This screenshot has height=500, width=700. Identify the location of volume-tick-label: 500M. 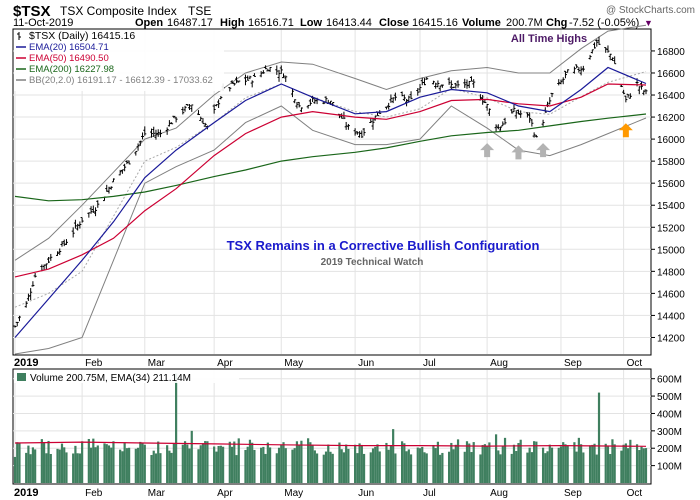
(669, 397).